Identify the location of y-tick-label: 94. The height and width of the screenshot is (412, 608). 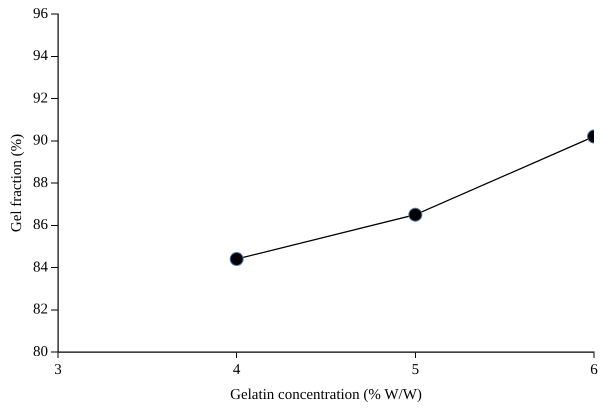
(40, 56).